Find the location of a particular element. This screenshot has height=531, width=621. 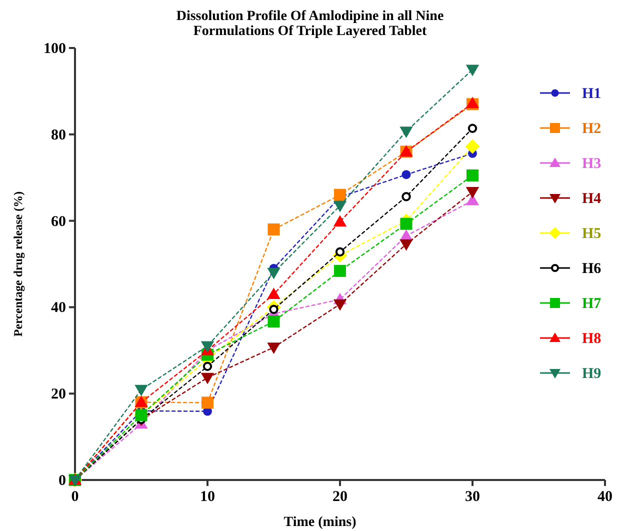

legend-label: H9 is located at coordinates (592, 374).